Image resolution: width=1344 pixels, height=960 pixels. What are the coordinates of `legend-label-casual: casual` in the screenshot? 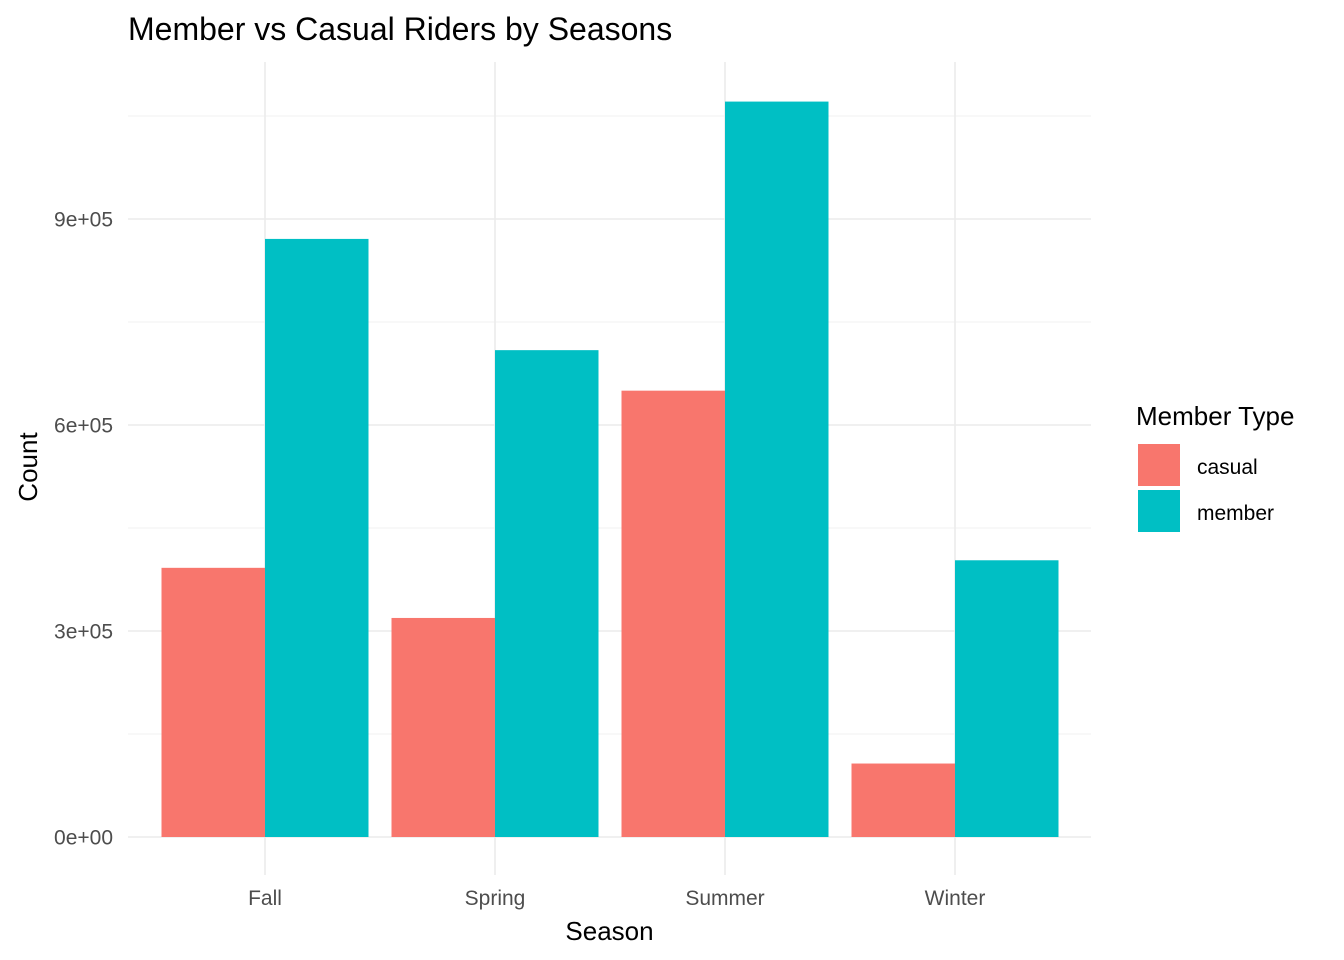 It's located at (1227, 467).